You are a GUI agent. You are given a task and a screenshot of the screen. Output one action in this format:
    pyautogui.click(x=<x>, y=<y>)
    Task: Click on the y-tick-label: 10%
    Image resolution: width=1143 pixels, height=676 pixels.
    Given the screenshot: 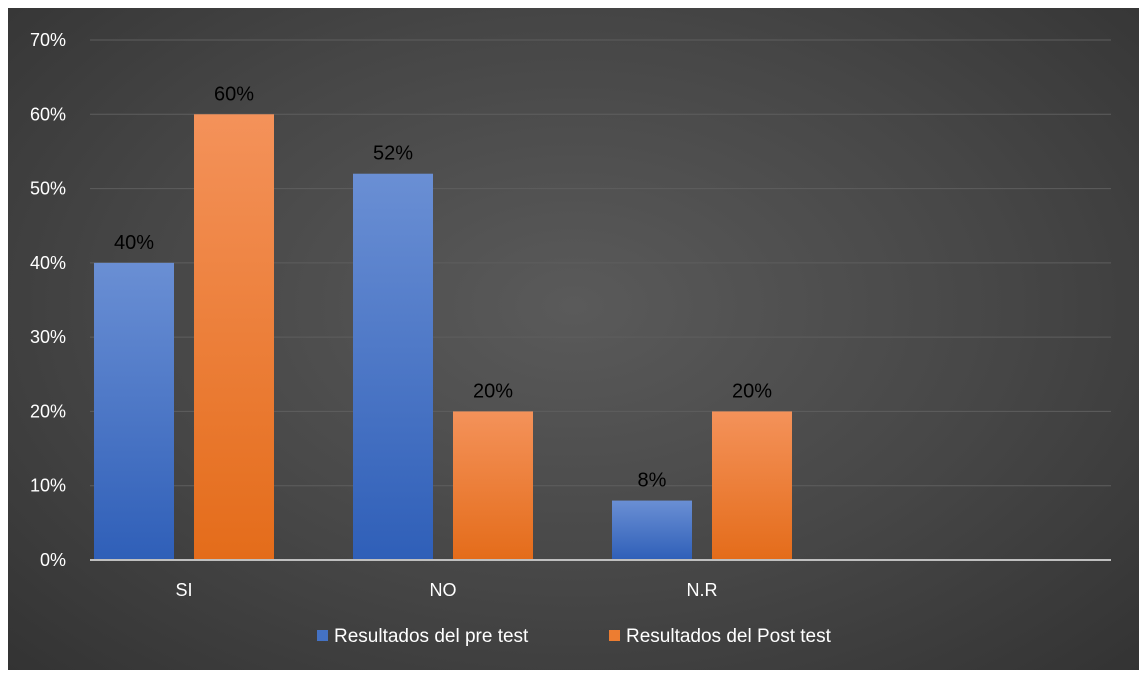 What is the action you would take?
    pyautogui.click(x=48, y=486)
    